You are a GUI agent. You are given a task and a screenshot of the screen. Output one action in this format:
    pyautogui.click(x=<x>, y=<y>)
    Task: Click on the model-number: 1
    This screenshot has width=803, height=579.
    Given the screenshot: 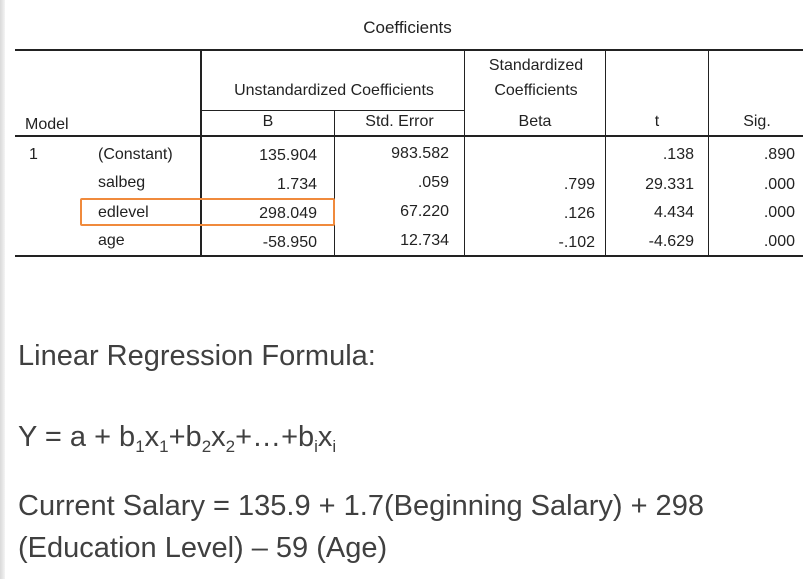 What is the action you would take?
    pyautogui.click(x=33, y=154)
    